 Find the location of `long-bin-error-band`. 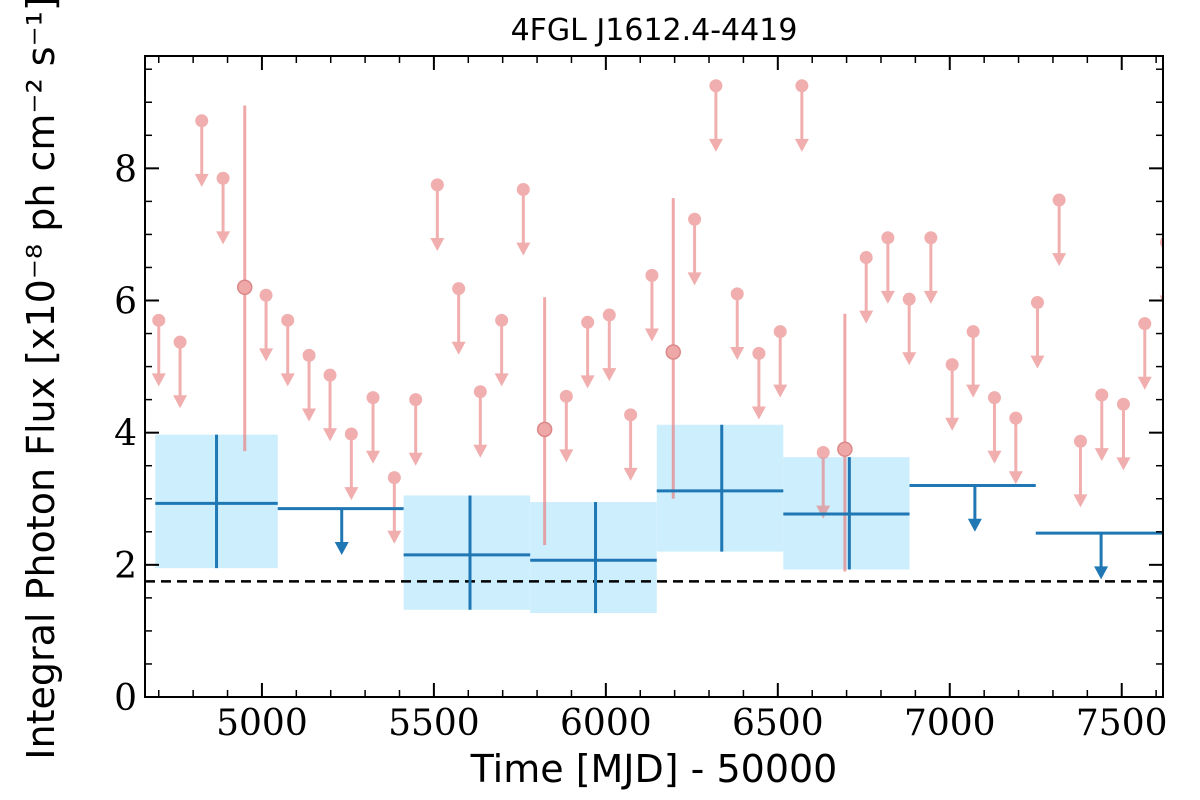

long-bin-error-band is located at coordinates (467, 552).